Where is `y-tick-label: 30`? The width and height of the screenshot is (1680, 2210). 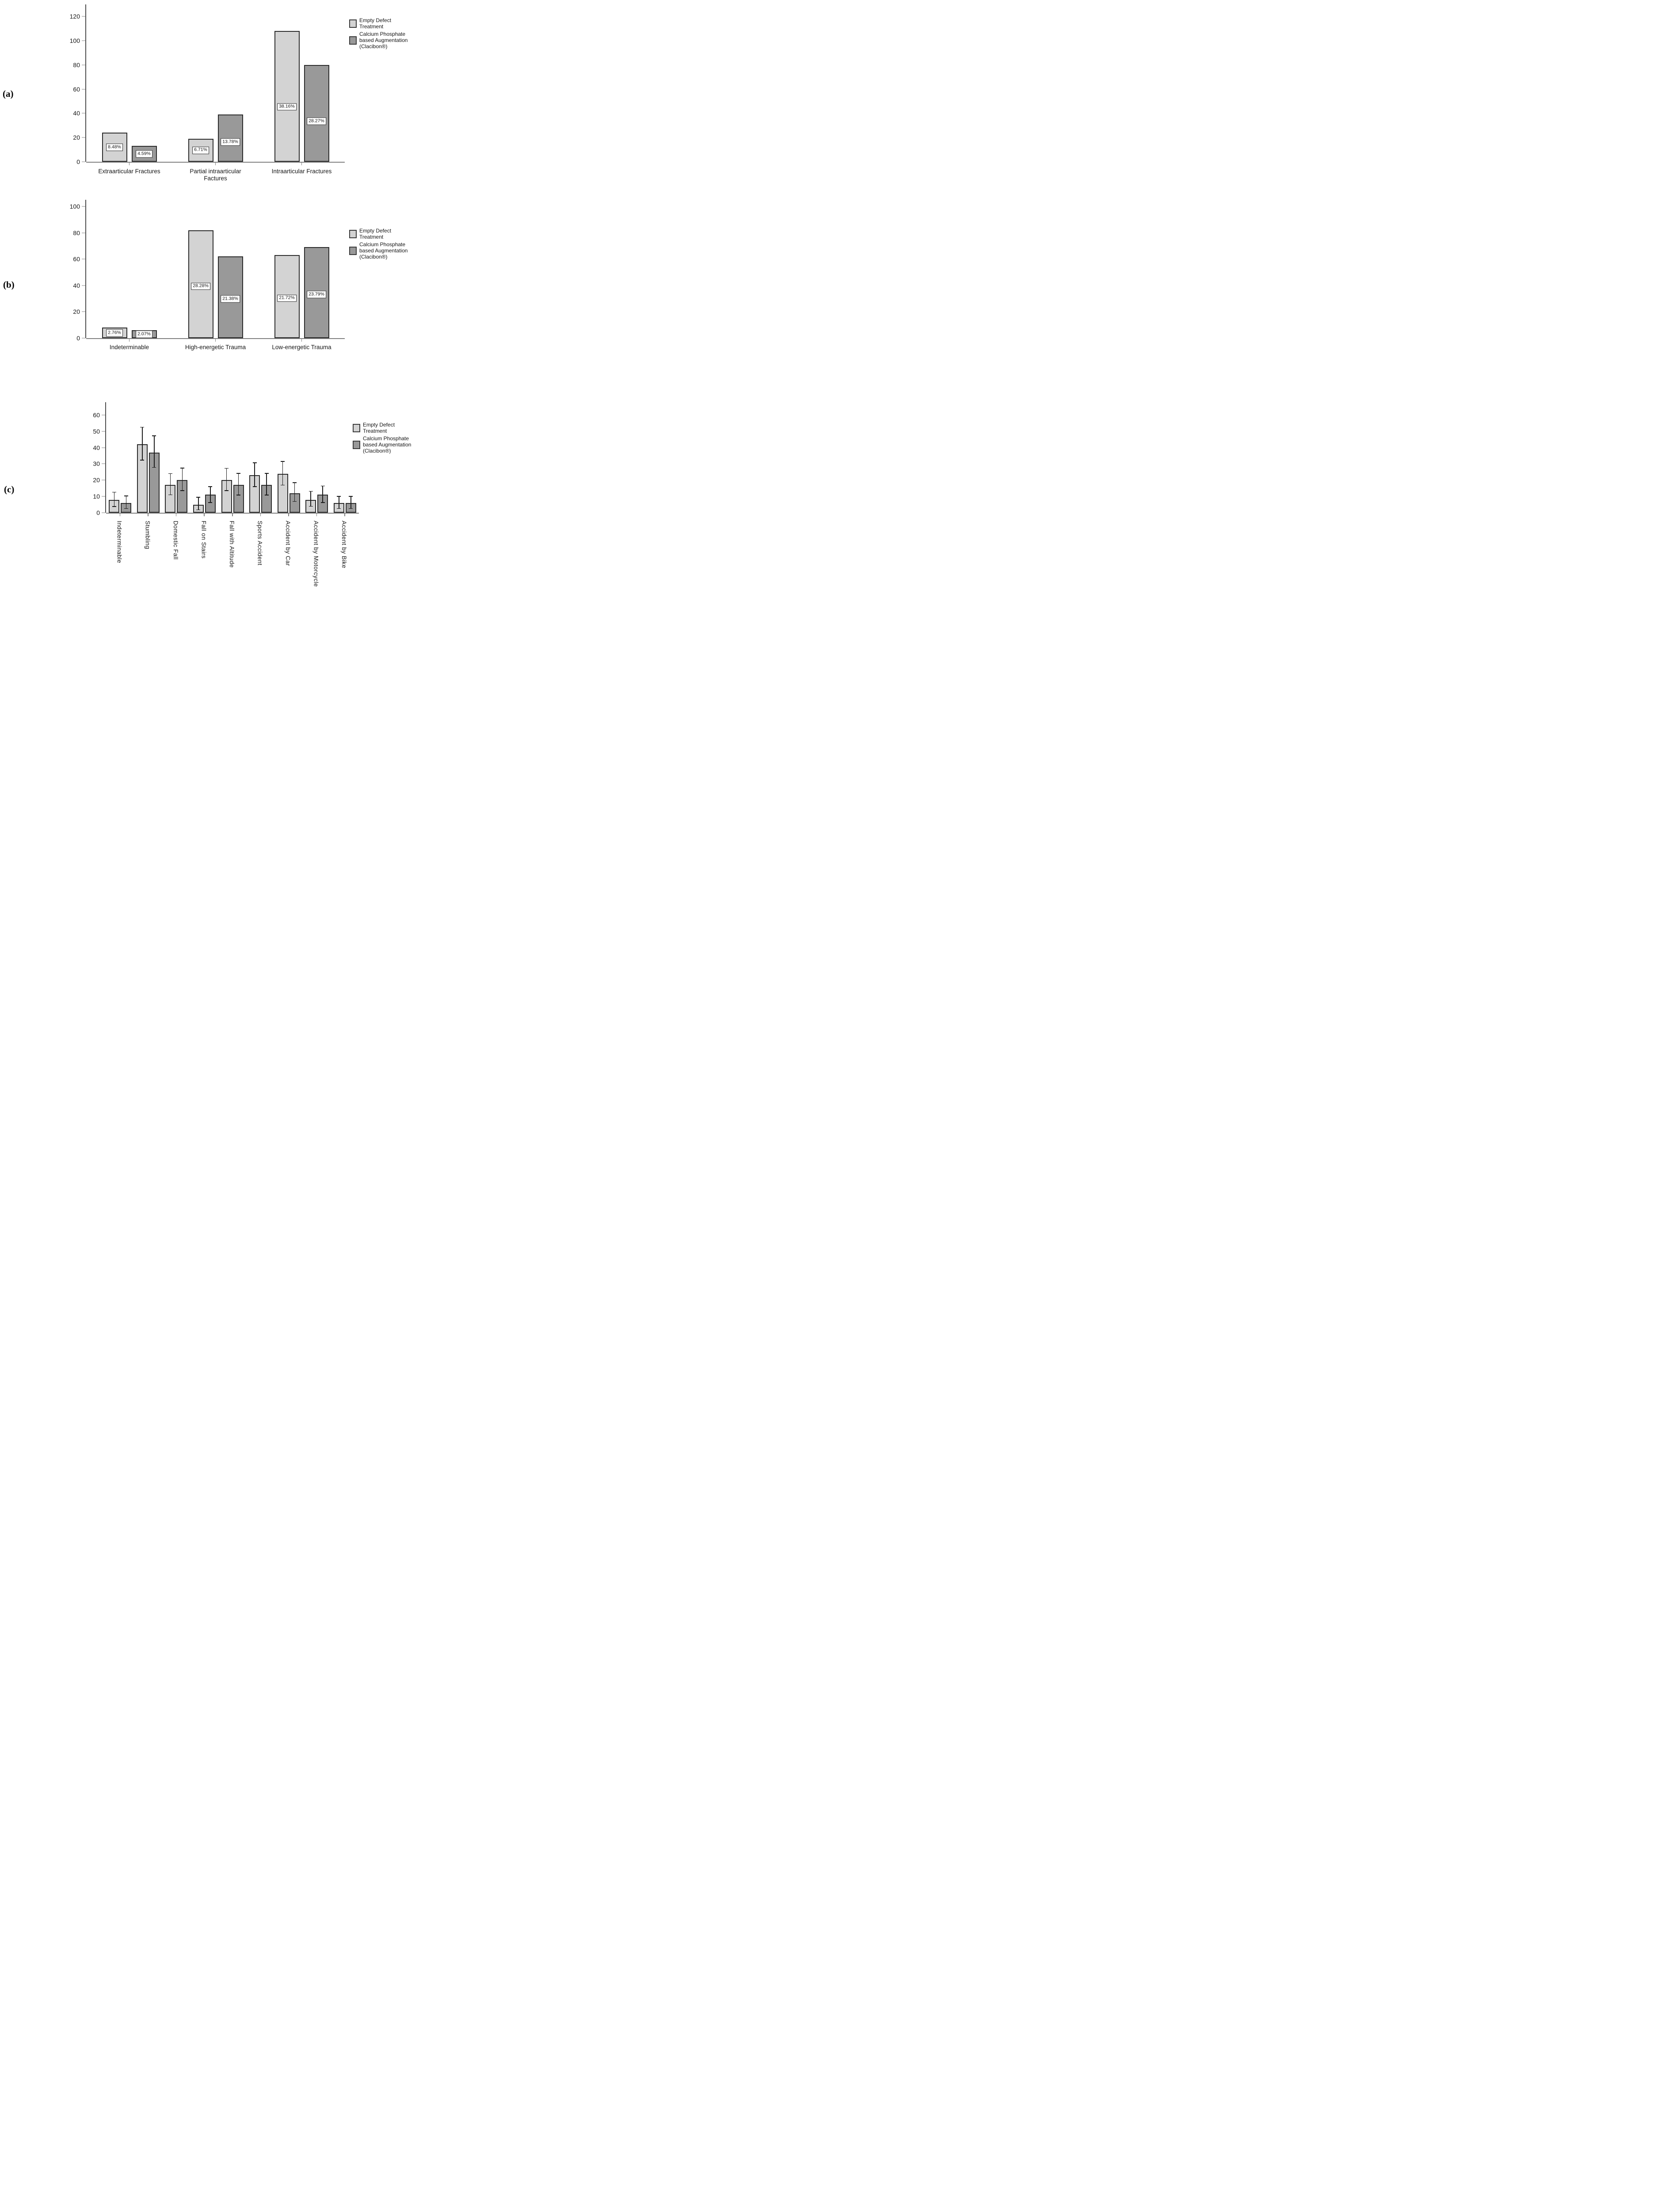 y-tick-label: 30 is located at coordinates (96, 464).